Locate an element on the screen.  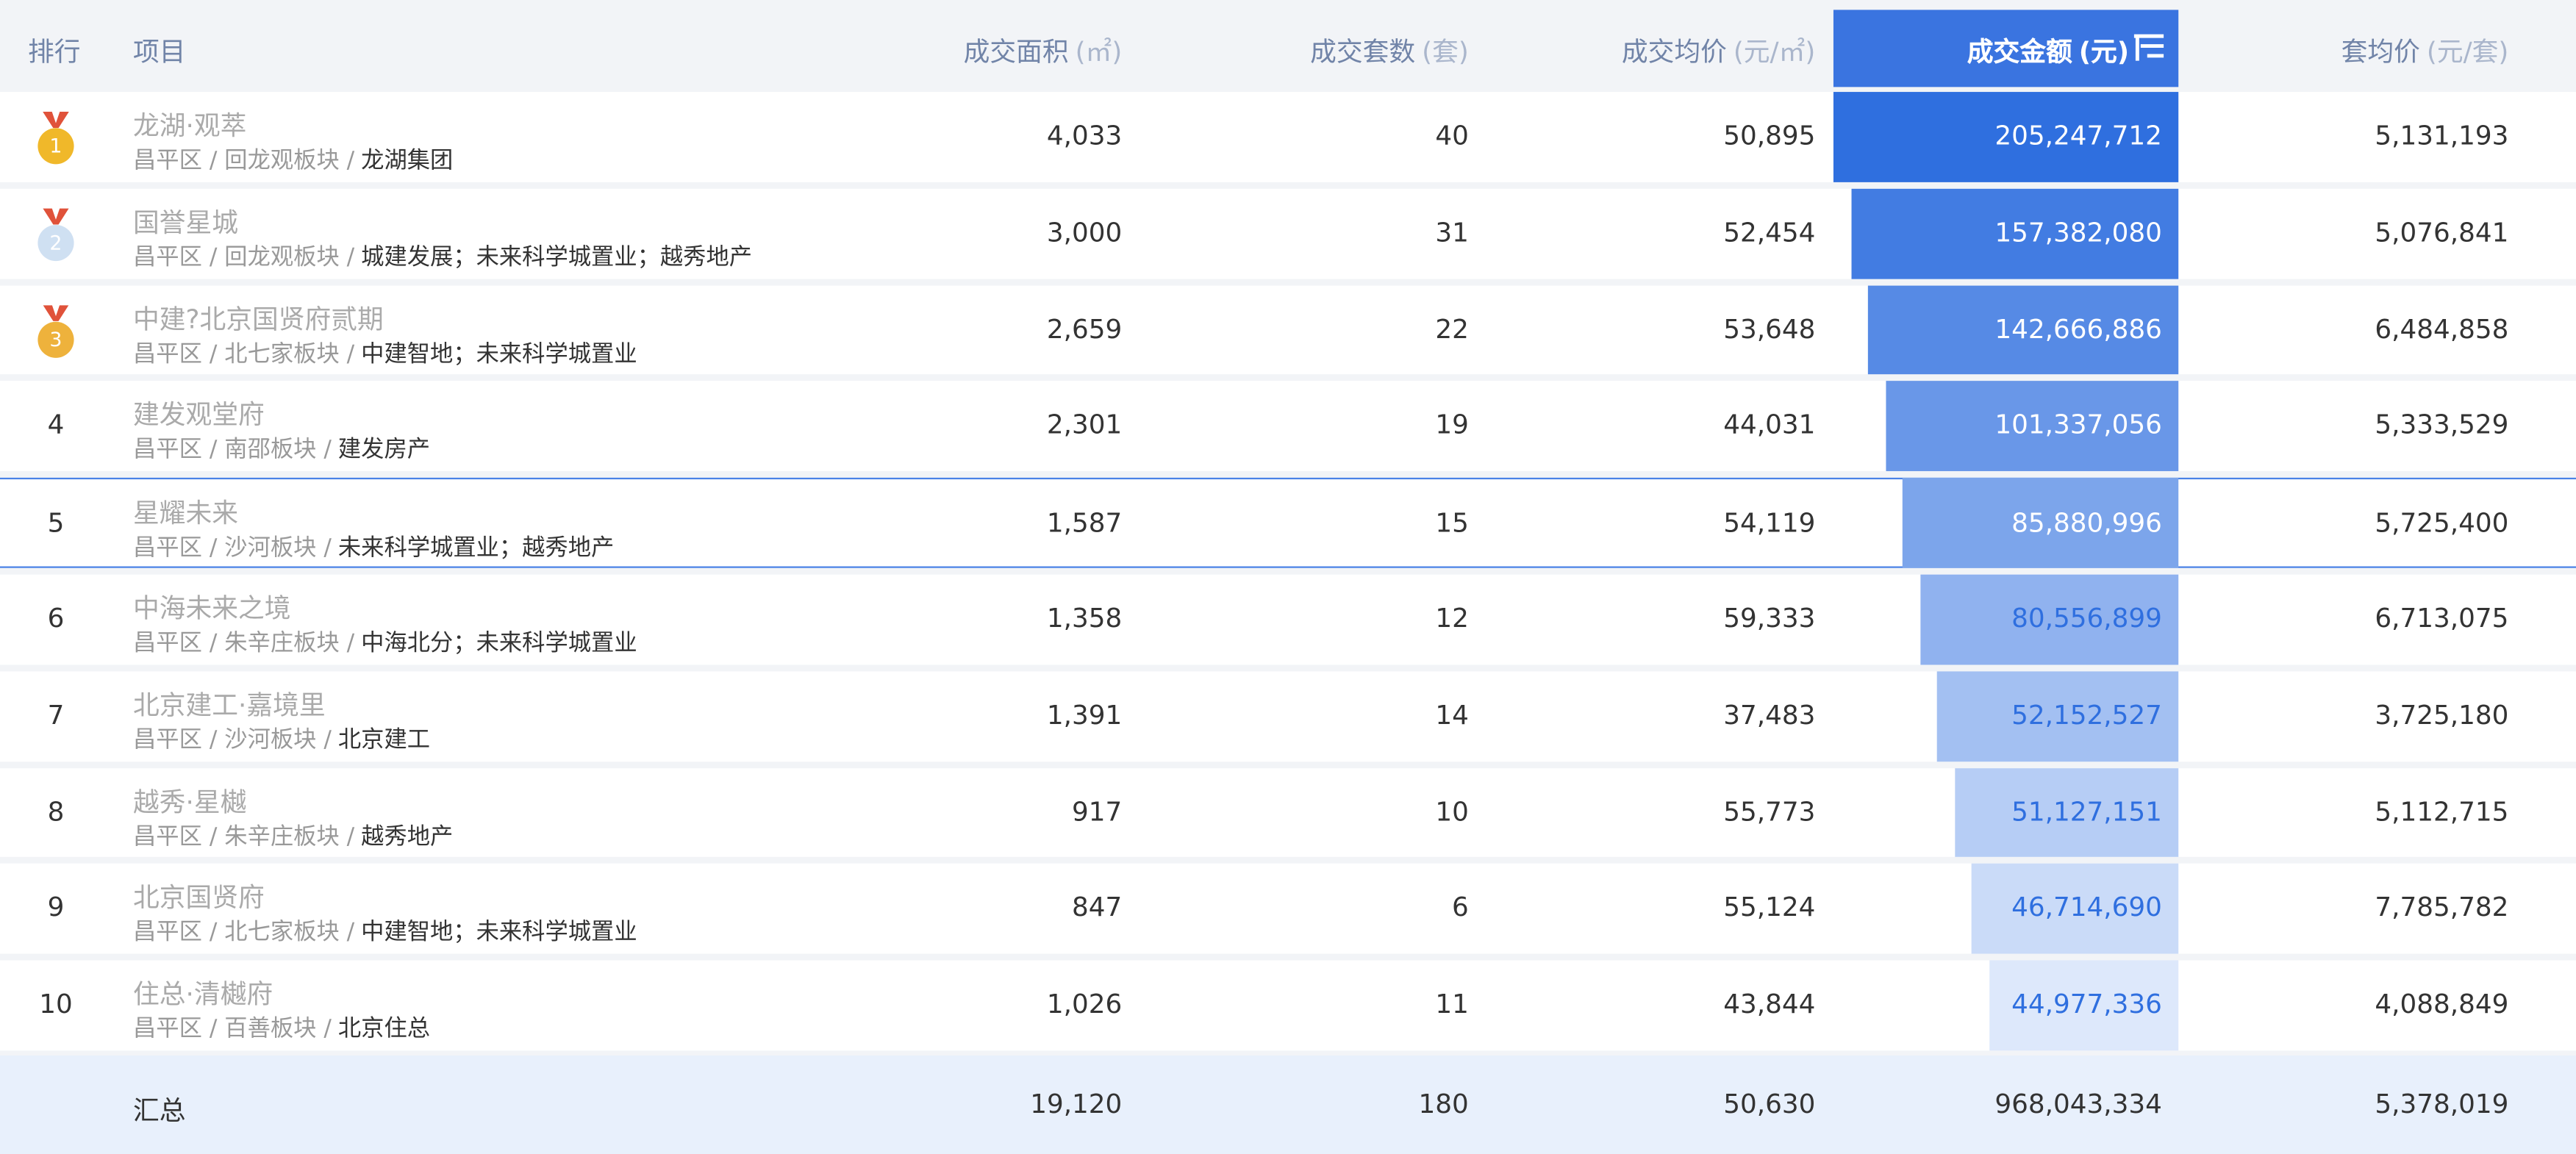
location: 昌平区 / 朱辛庄板块 / is located at coordinates (244, 643).